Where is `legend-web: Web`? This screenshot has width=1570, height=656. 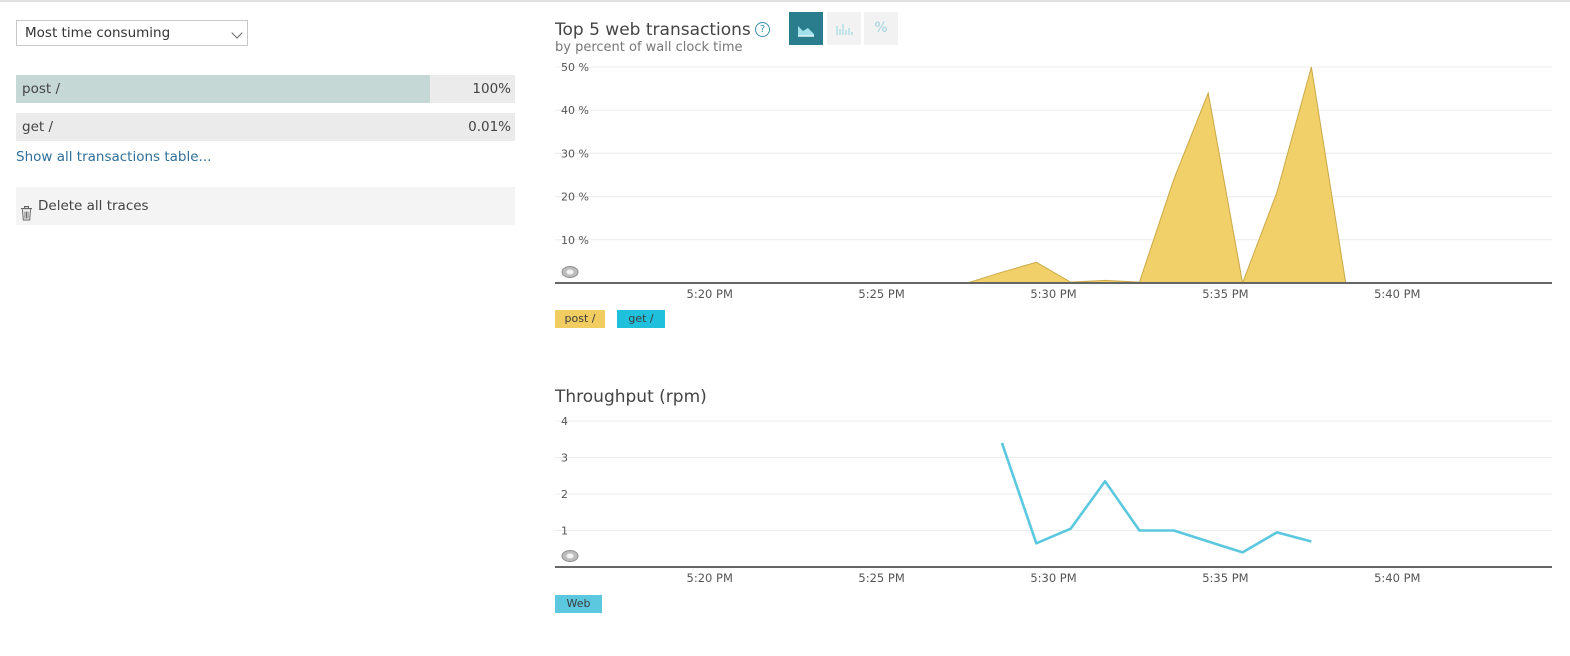
legend-web: Web is located at coordinates (578, 604).